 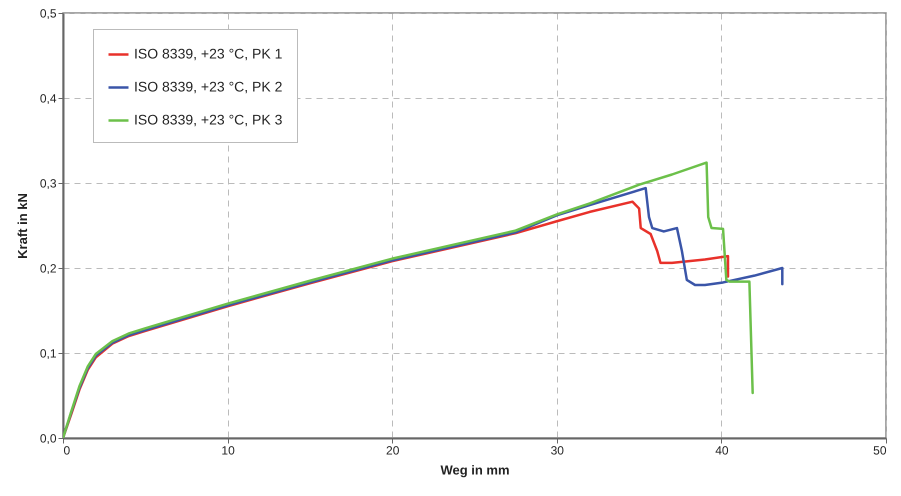 I want to click on y-tick-label: 0,3, so click(x=48, y=183).